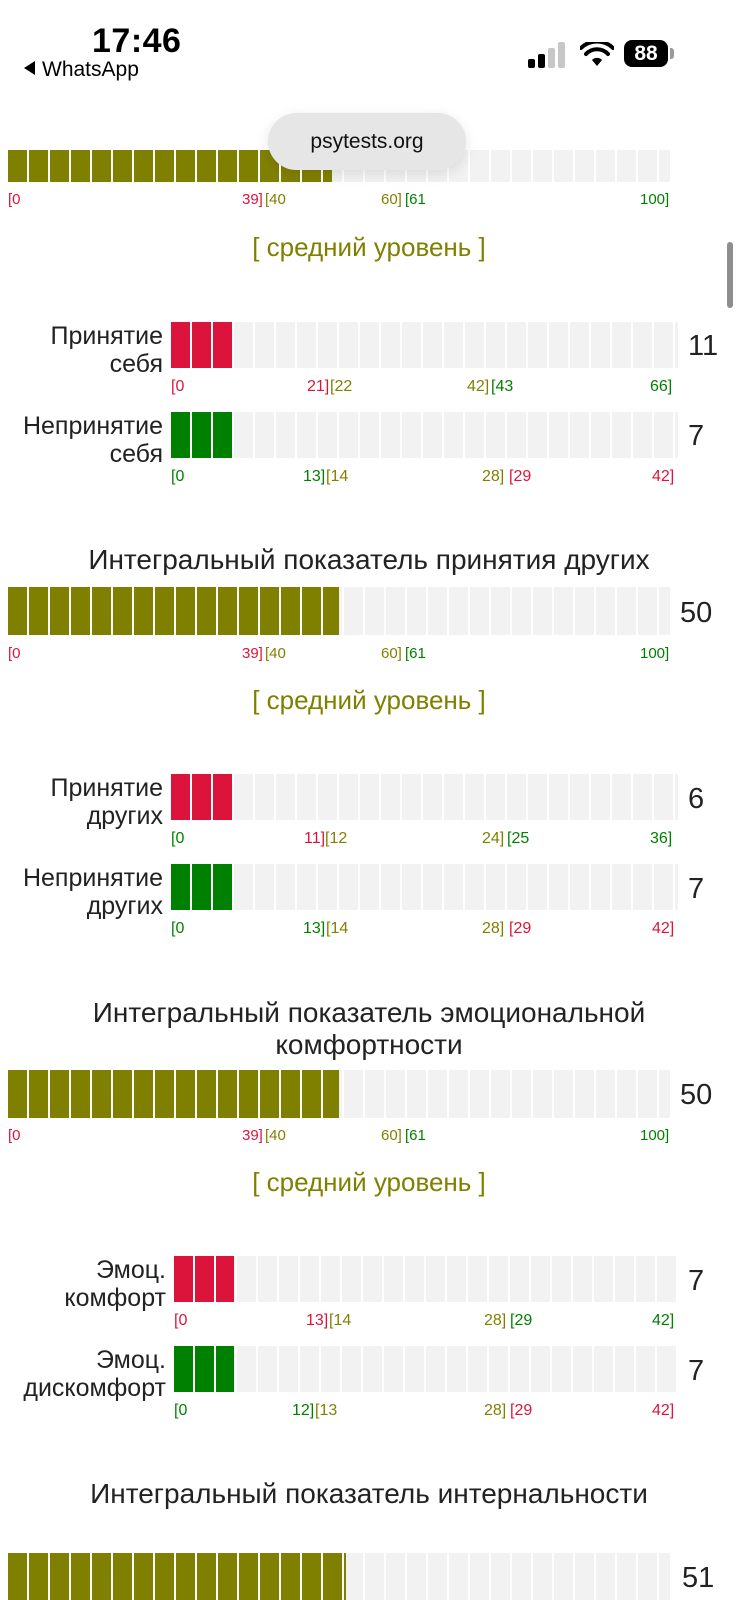  Describe the element at coordinates (367, 141) in the screenshot. I see `address-bar: psytests.org` at that location.